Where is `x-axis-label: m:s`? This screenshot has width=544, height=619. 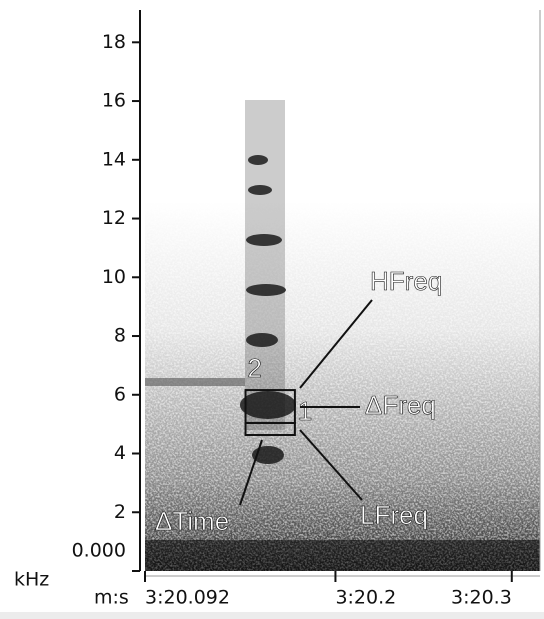 x-axis-label: m:s is located at coordinates (111, 598).